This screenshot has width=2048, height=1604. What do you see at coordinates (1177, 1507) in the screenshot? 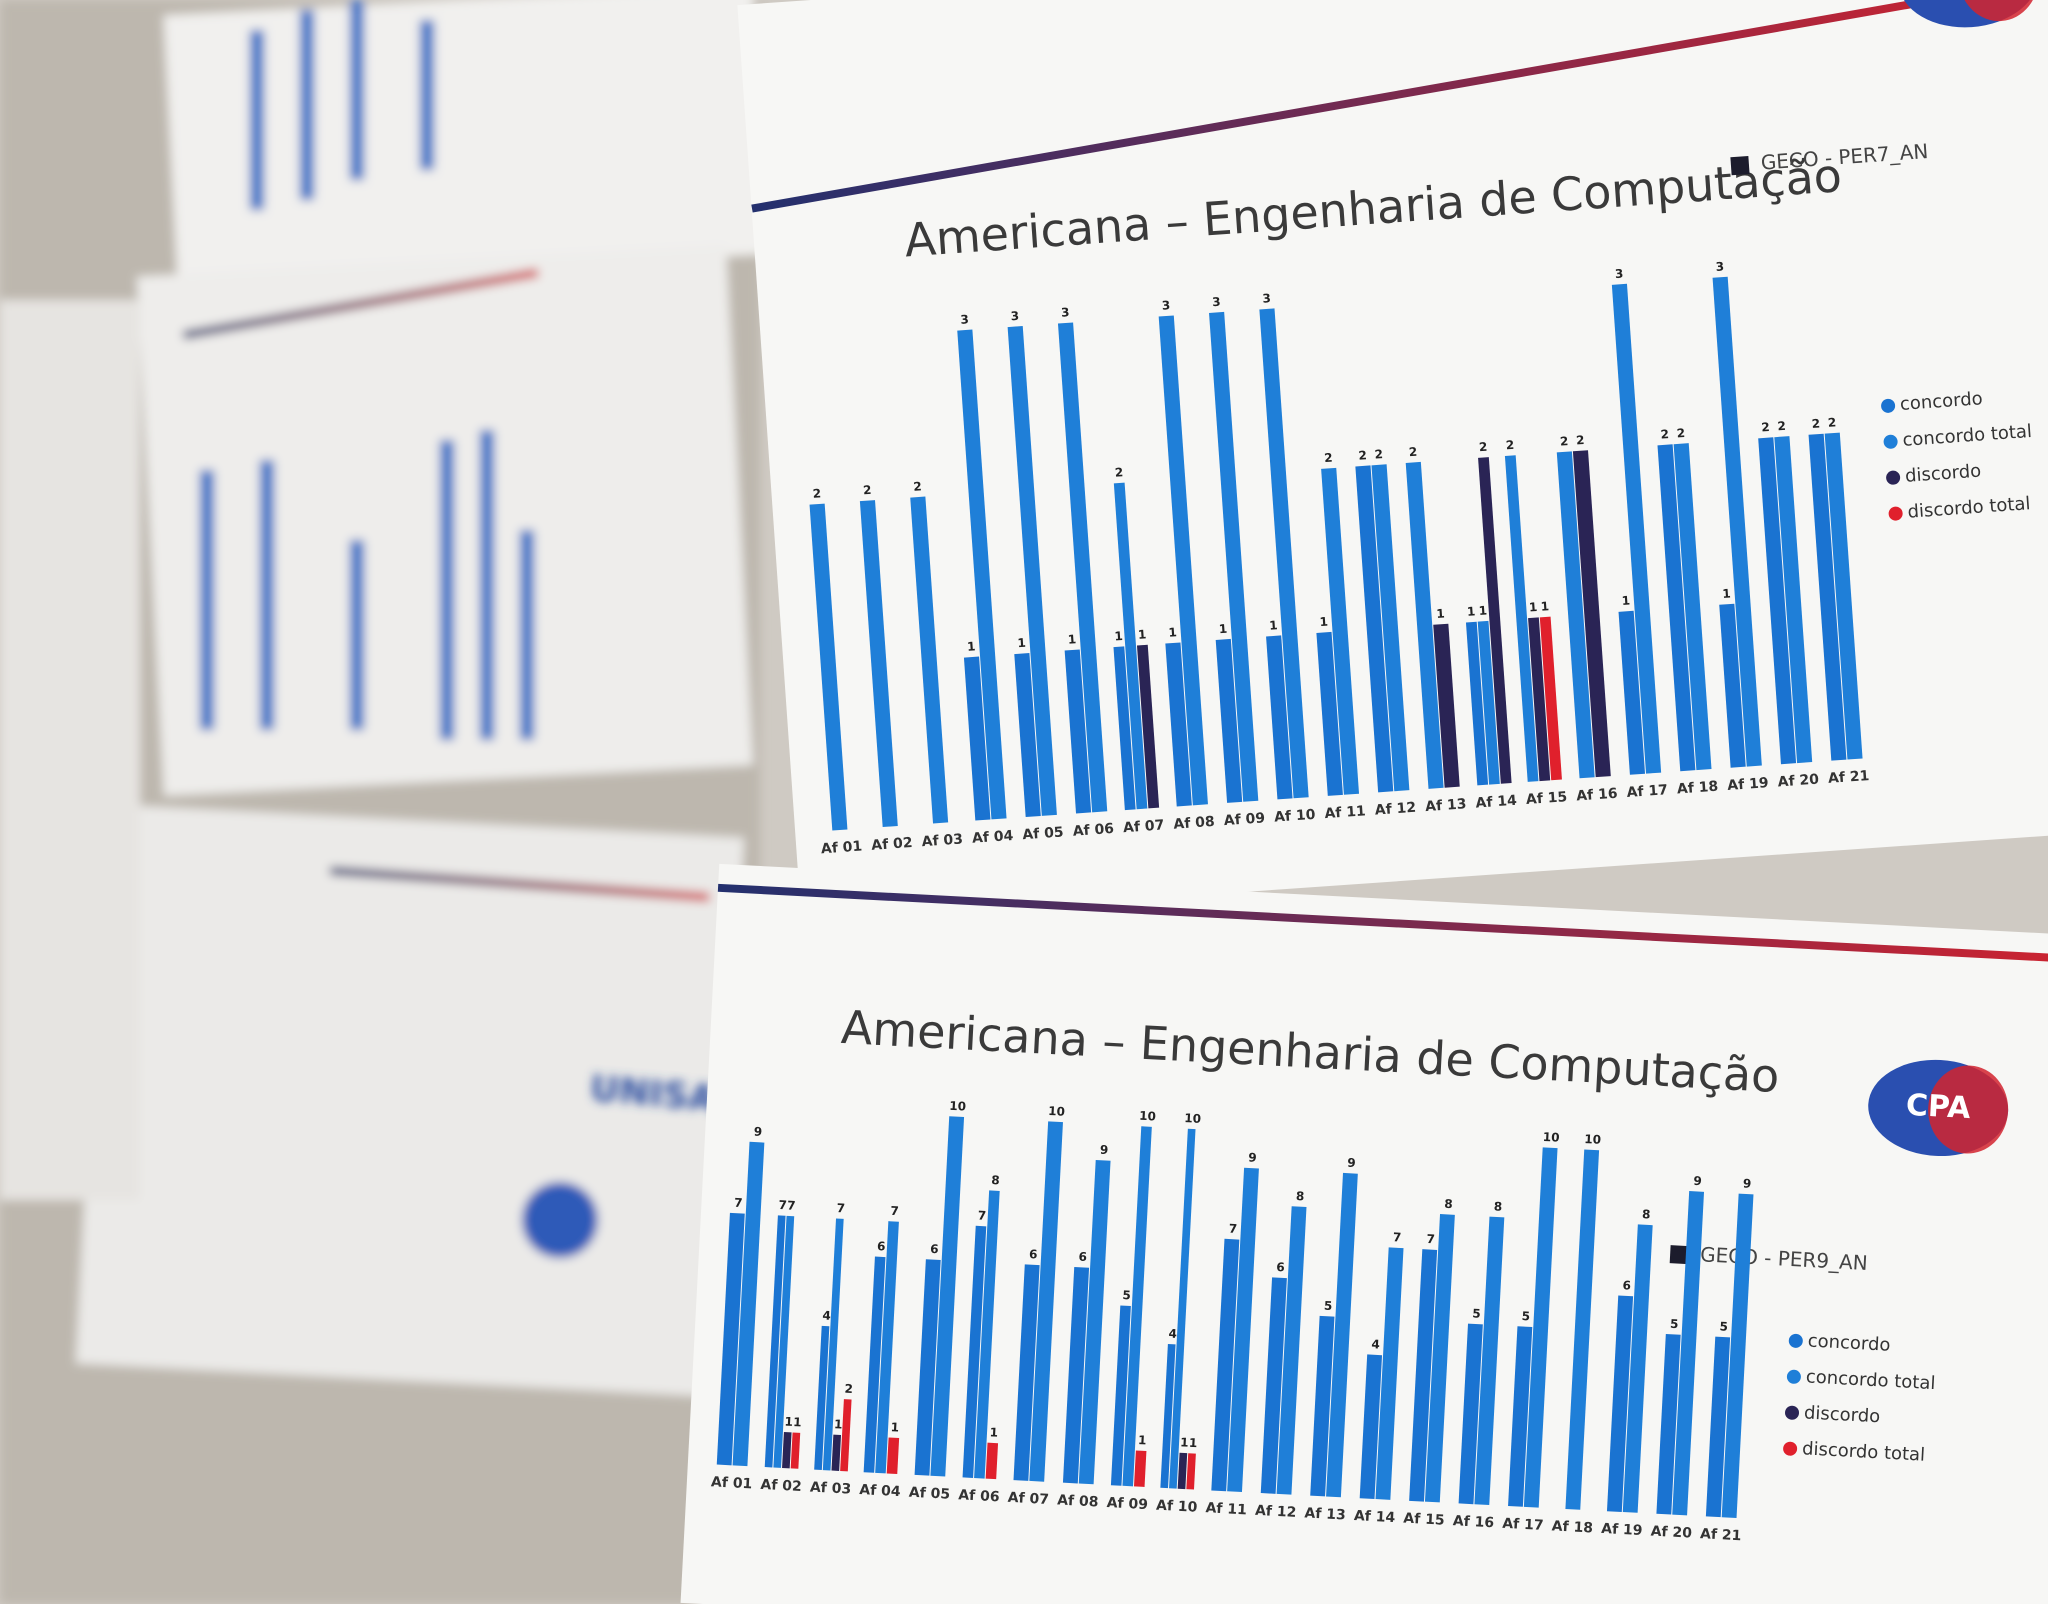
I see `x-tick-label: Af 10` at bounding box center [1177, 1507].